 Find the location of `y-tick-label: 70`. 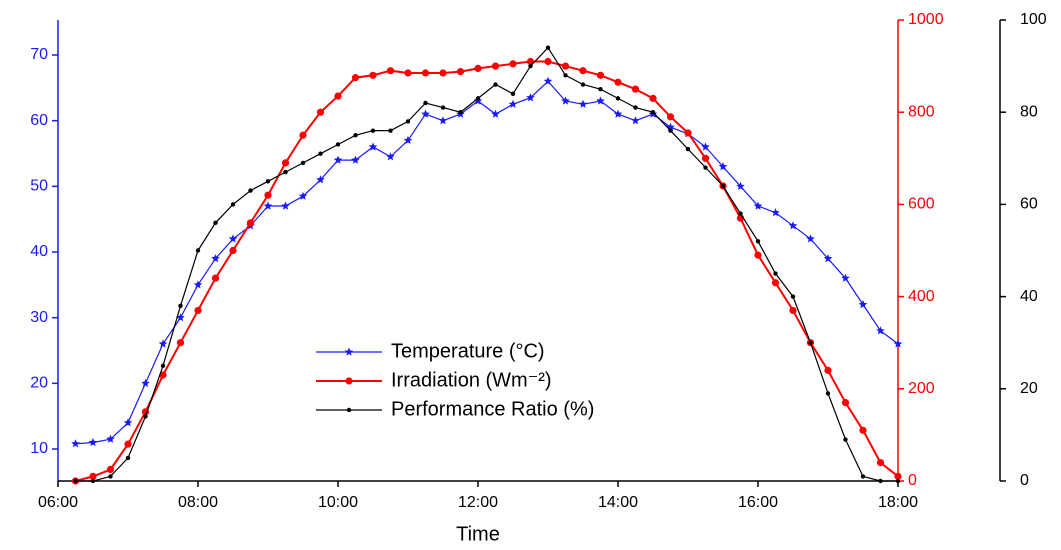

y-tick-label: 70 is located at coordinates (39, 54).